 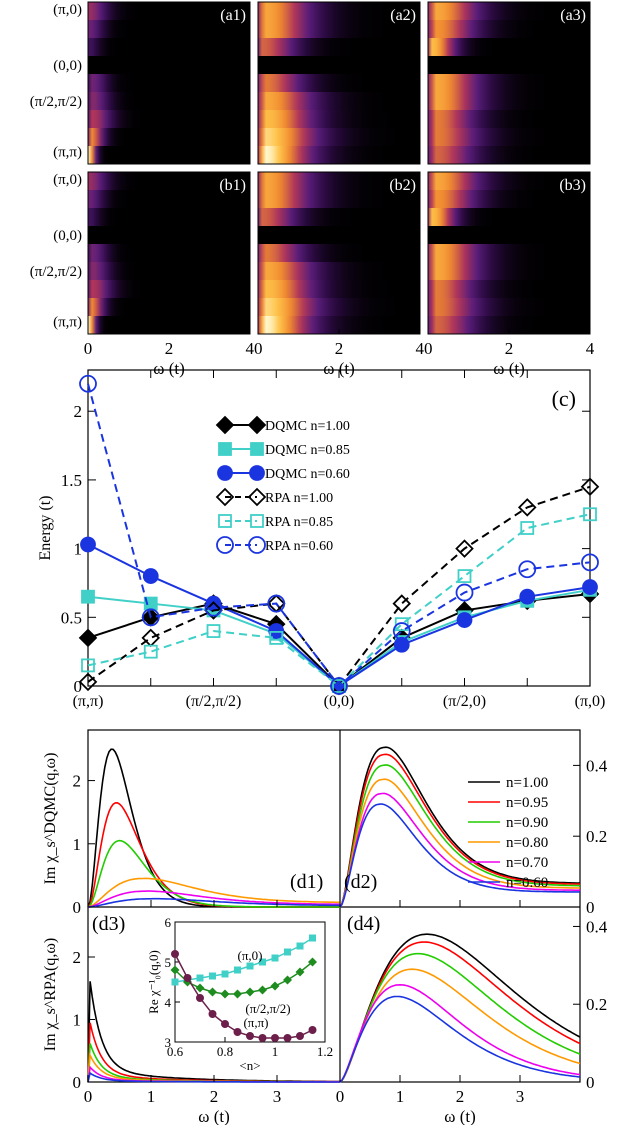 I want to click on chart-d-legend-entry: n=0.70, so click(x=508, y=863).